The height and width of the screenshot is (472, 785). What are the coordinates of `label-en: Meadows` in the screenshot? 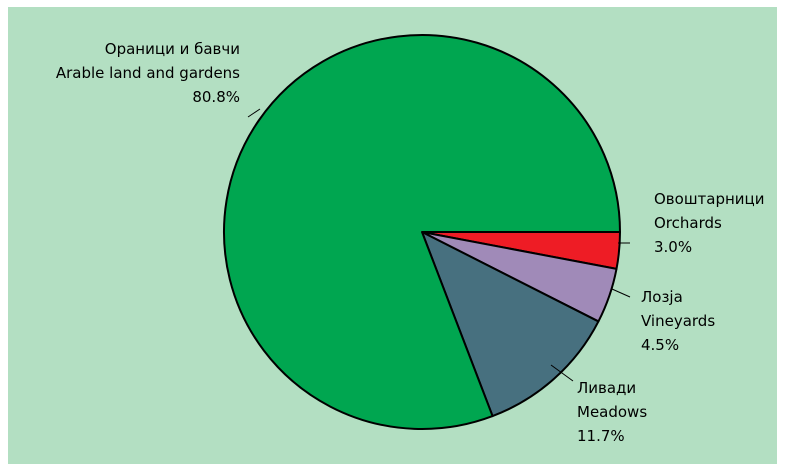 It's located at (612, 412).